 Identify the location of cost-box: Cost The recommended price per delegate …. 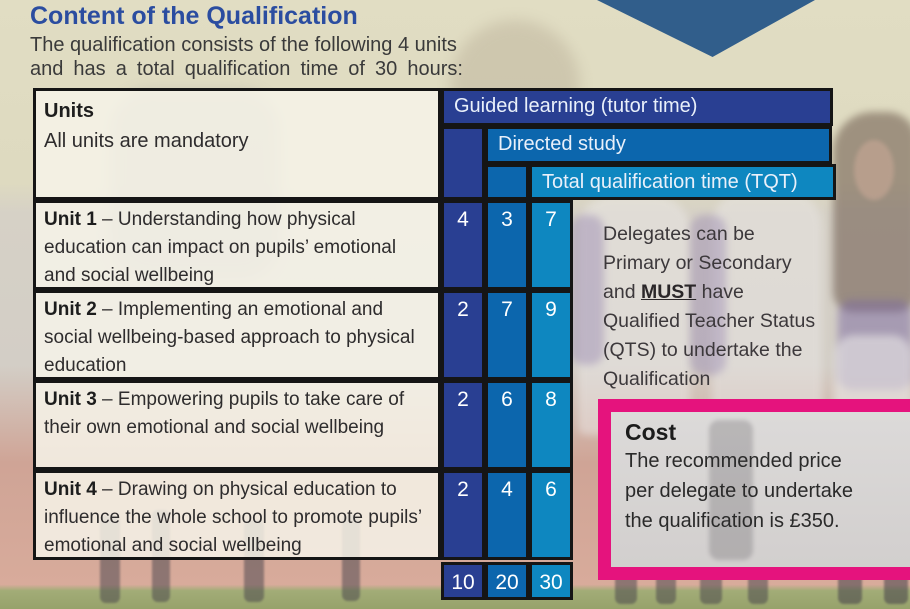
(754, 489).